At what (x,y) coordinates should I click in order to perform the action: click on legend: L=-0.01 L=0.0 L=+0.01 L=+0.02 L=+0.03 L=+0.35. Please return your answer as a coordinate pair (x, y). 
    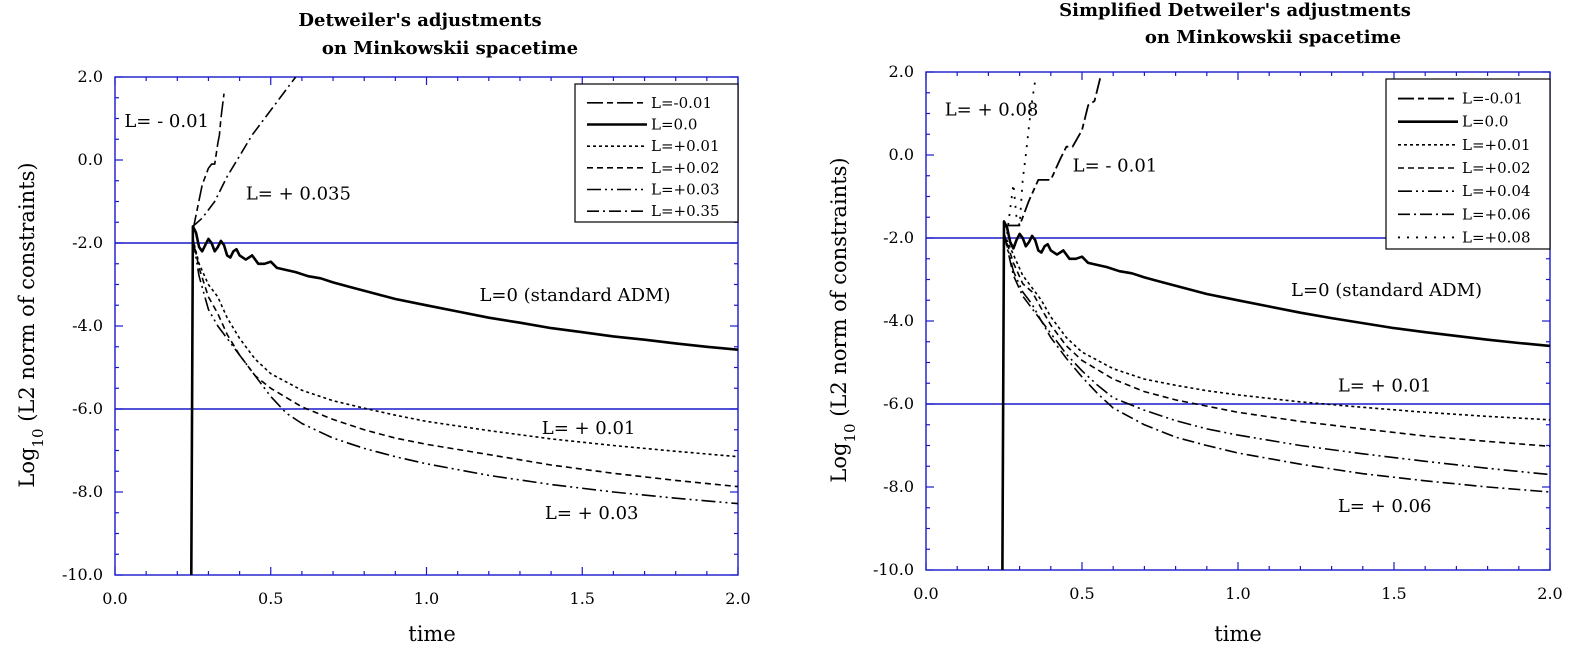
    Looking at the image, I should click on (656, 153).